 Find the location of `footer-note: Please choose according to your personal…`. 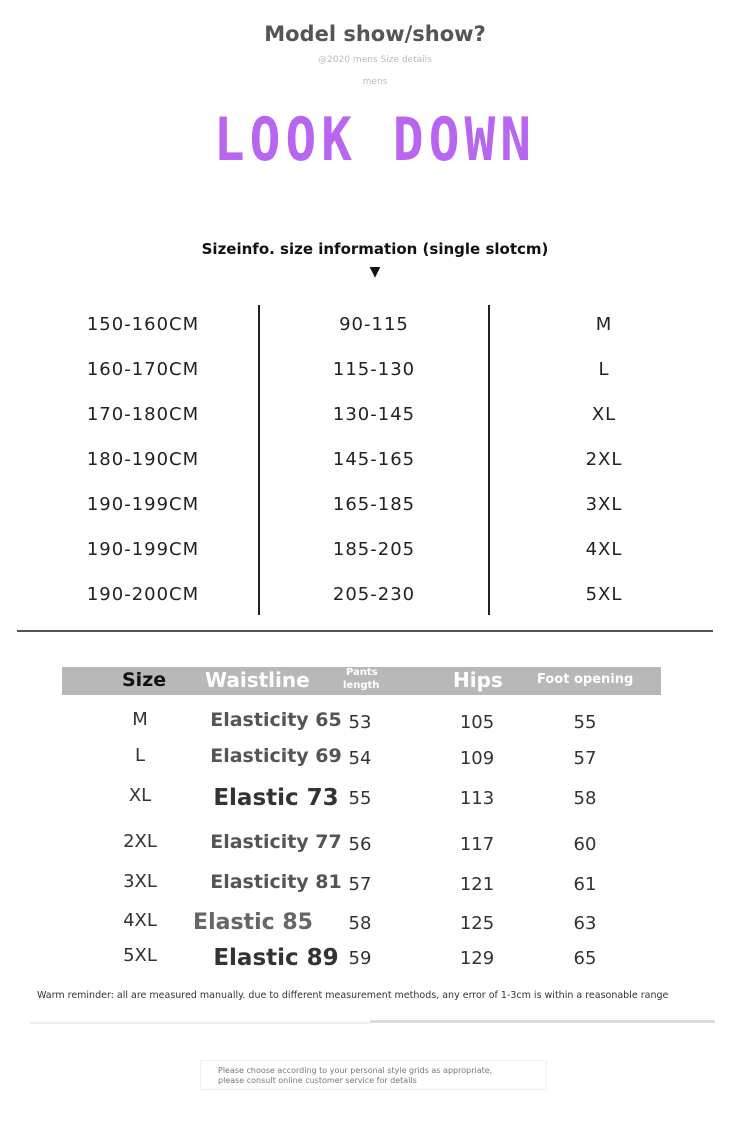

footer-note: Please choose according to your personal… is located at coordinates (355, 1076).